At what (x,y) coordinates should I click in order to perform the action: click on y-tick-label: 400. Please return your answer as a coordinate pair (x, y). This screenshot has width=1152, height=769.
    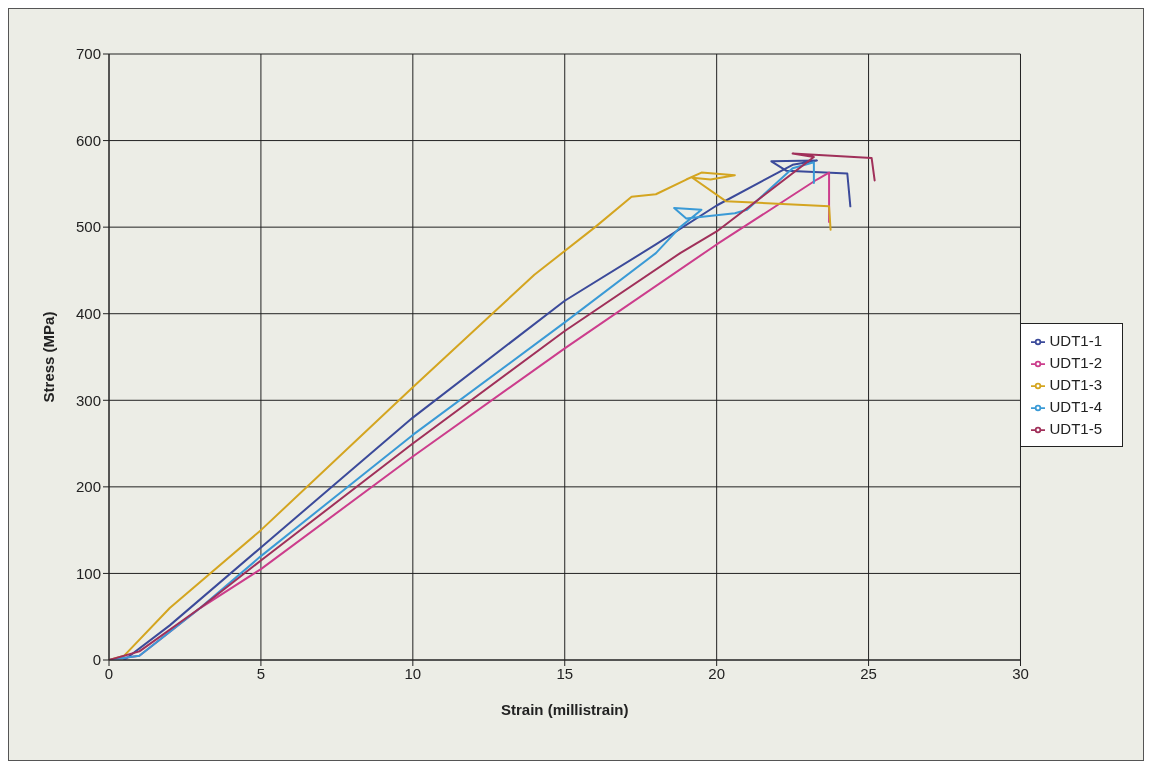
    Looking at the image, I should click on (88, 314).